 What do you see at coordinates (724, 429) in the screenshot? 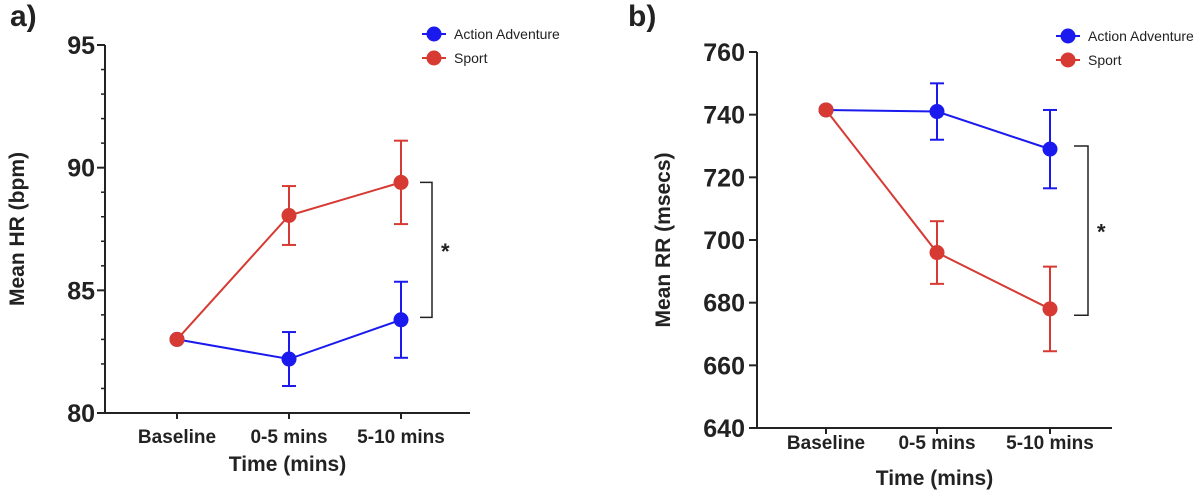
I see `y-tick-label: 640` at bounding box center [724, 429].